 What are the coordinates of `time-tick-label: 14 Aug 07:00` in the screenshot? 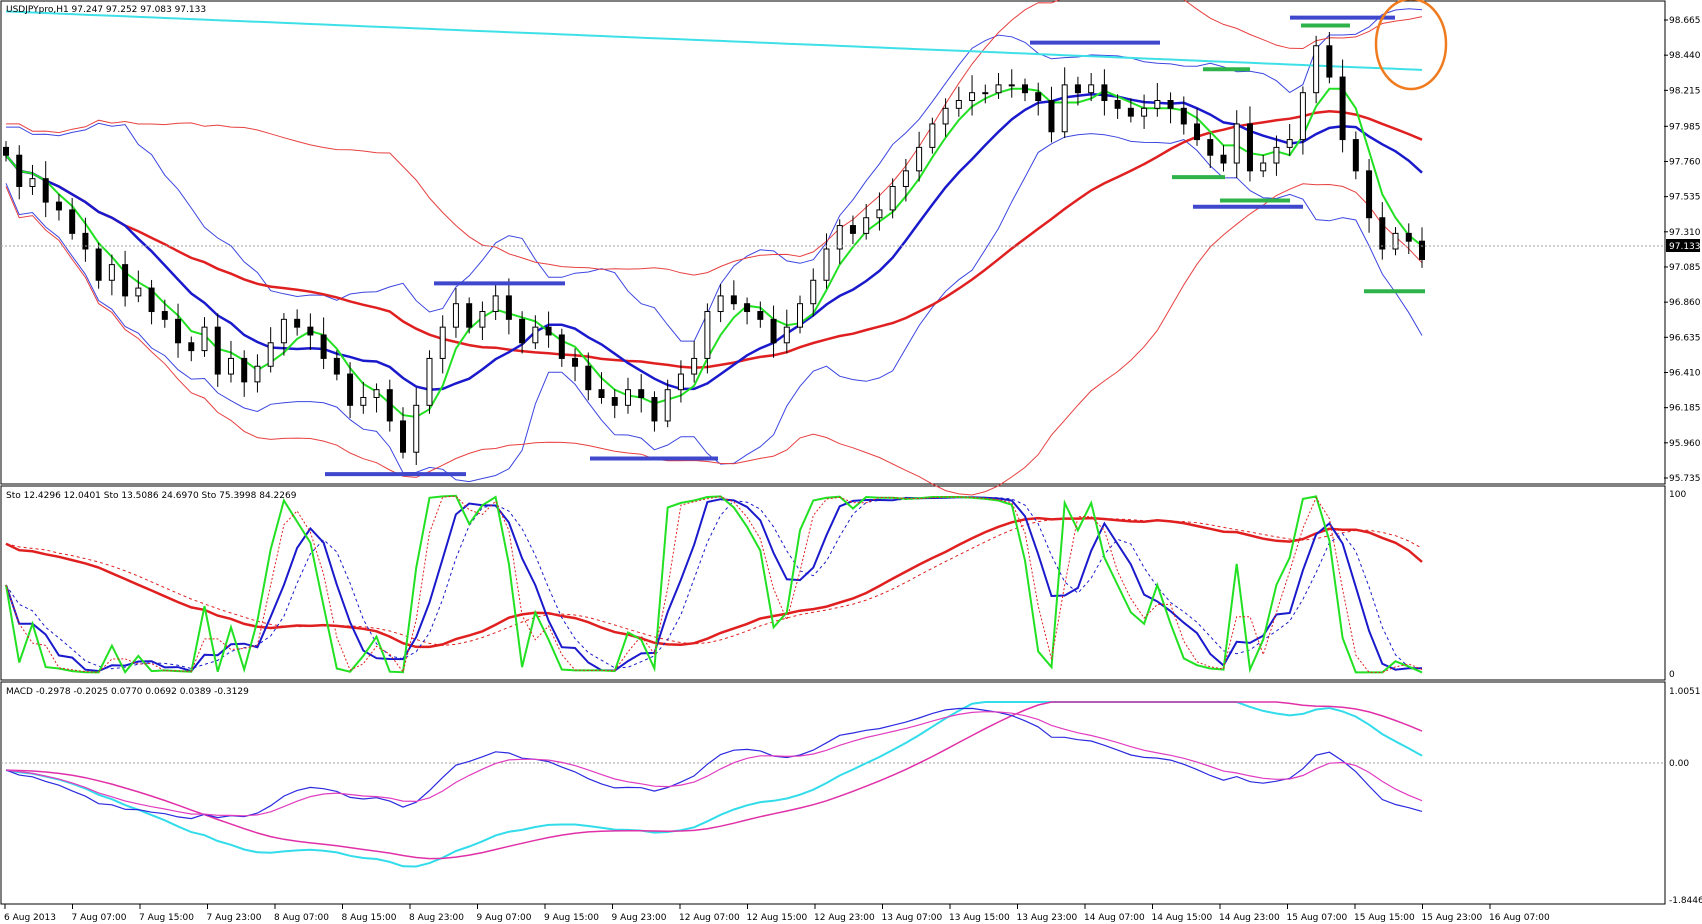 It's located at (1114, 918).